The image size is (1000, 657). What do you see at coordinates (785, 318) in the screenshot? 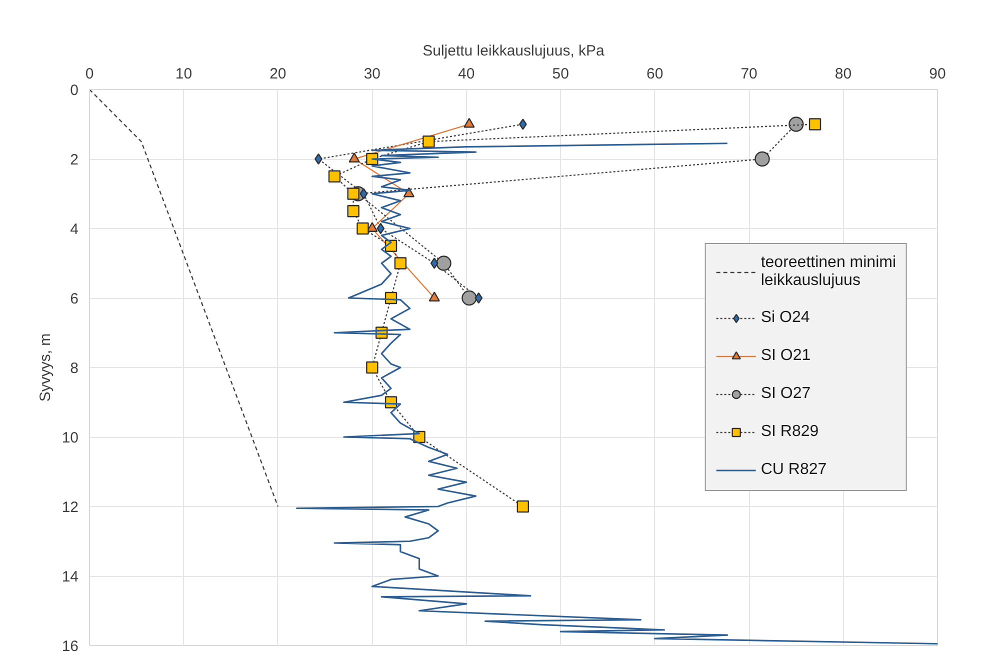
I see `legend-label: Si O24` at bounding box center [785, 318].